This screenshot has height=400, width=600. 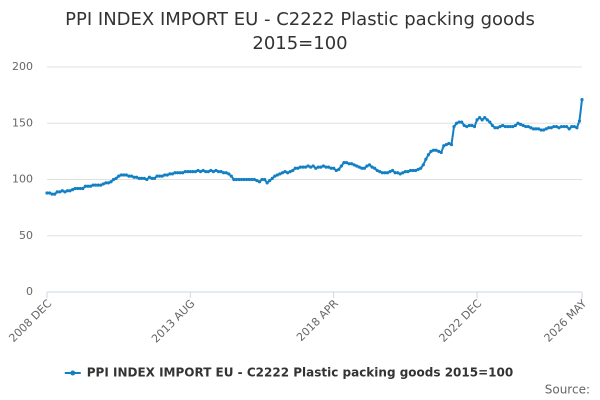 I want to click on legend-marker, so click(x=73, y=373).